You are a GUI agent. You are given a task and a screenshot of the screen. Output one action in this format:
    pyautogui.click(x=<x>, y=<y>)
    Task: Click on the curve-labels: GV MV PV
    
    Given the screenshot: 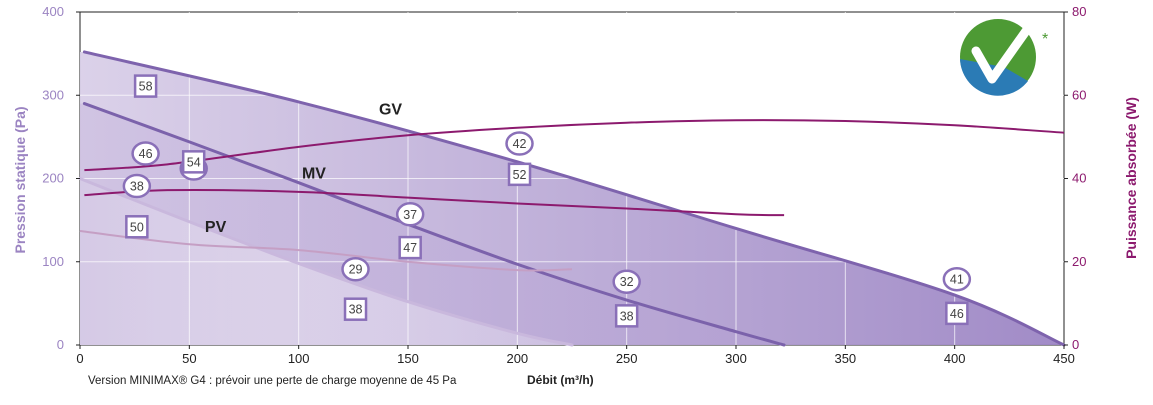 What is the action you would take?
    pyautogui.click(x=303, y=168)
    